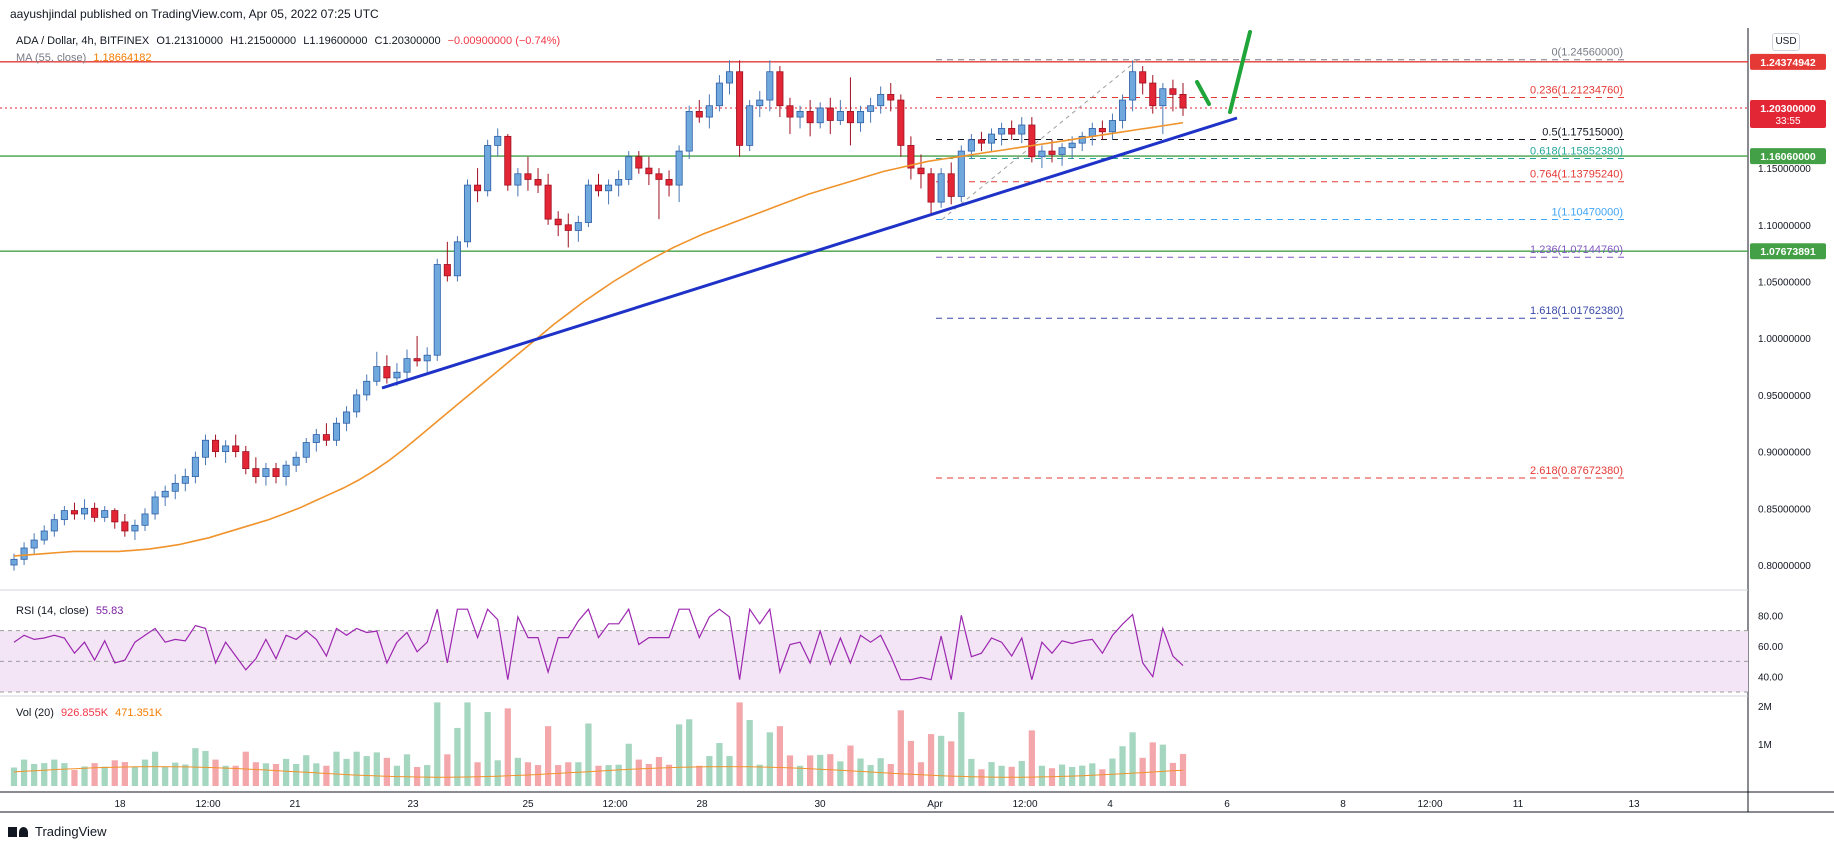 This screenshot has height=848, width=1834. What do you see at coordinates (57, 831) in the screenshot?
I see `tradingview-logo: TradingView` at bounding box center [57, 831].